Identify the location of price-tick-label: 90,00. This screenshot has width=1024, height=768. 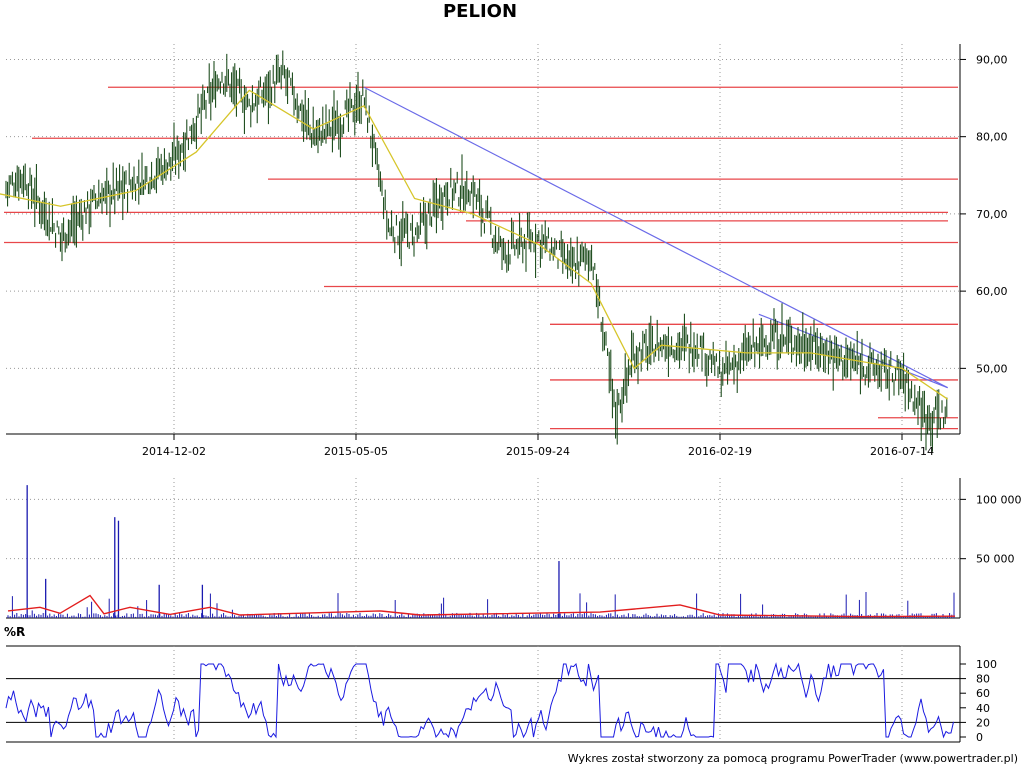
(992, 59).